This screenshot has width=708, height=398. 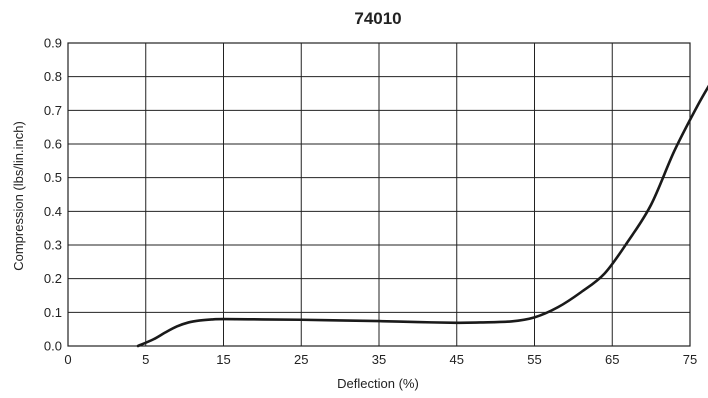 I want to click on y-tick-label: 0.9, so click(x=53, y=43).